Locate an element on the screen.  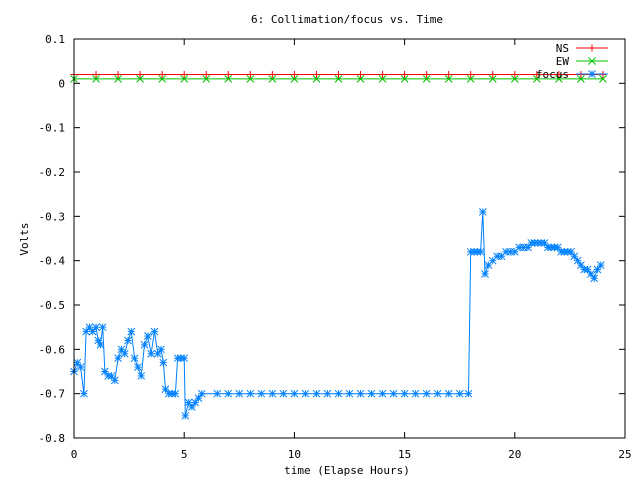
y-tick-label: -0.6 is located at coordinates (52, 349).